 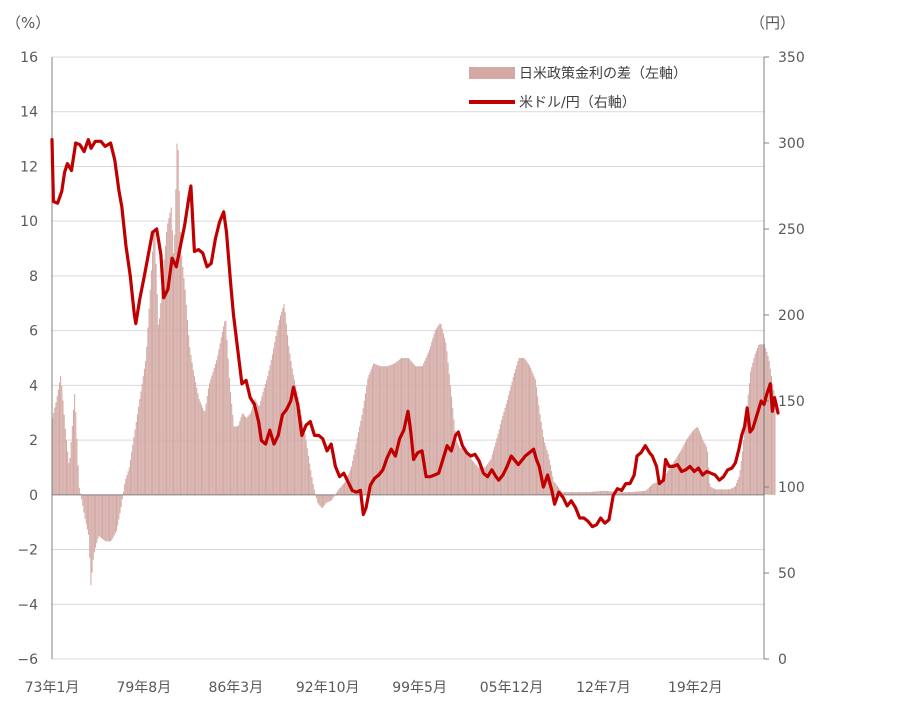 What do you see at coordinates (52, 688) in the screenshot?
I see `x-tick-label: 73年1月` at bounding box center [52, 688].